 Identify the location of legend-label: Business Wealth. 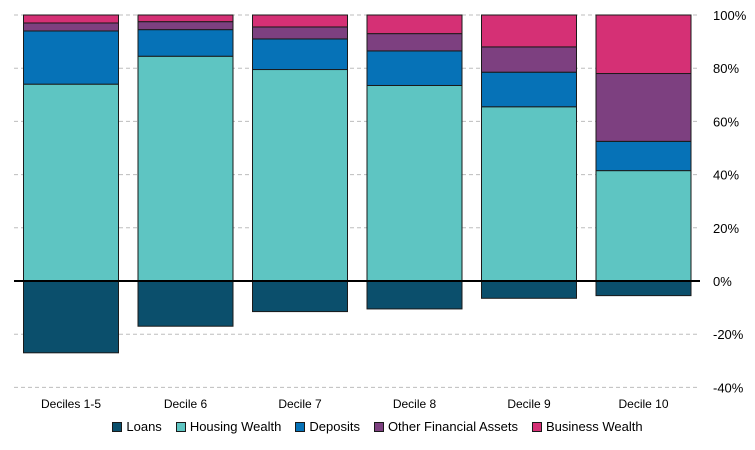
(594, 426).